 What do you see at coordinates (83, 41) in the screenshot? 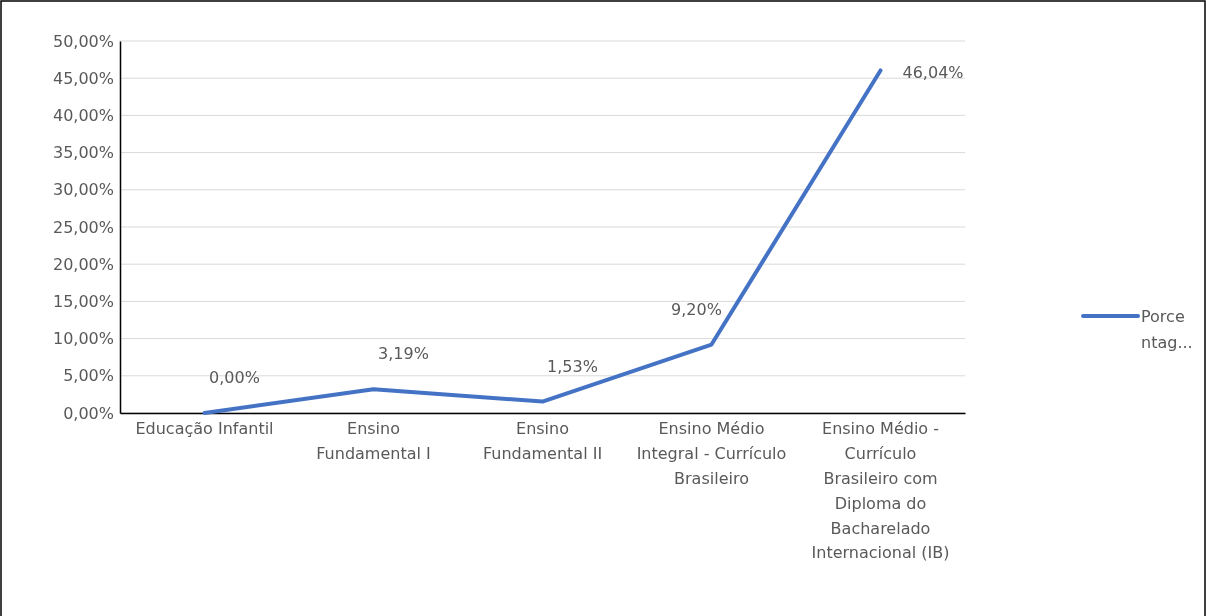
I see `y-tick-label: 50,00%` at bounding box center [83, 41].